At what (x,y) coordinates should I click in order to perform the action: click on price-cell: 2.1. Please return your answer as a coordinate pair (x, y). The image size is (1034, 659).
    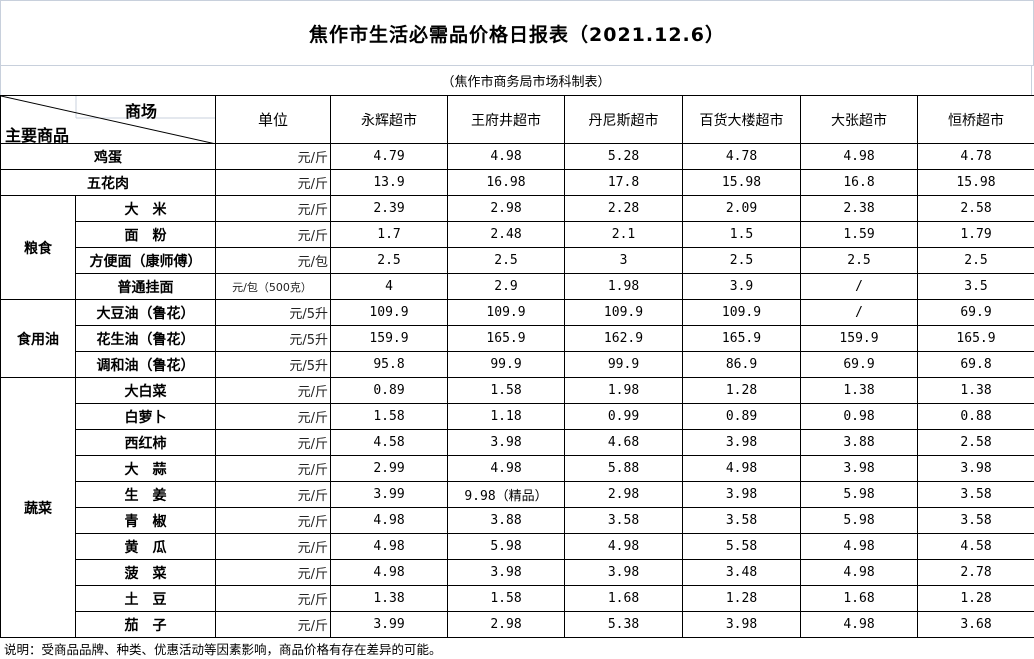
    Looking at the image, I should click on (623, 234).